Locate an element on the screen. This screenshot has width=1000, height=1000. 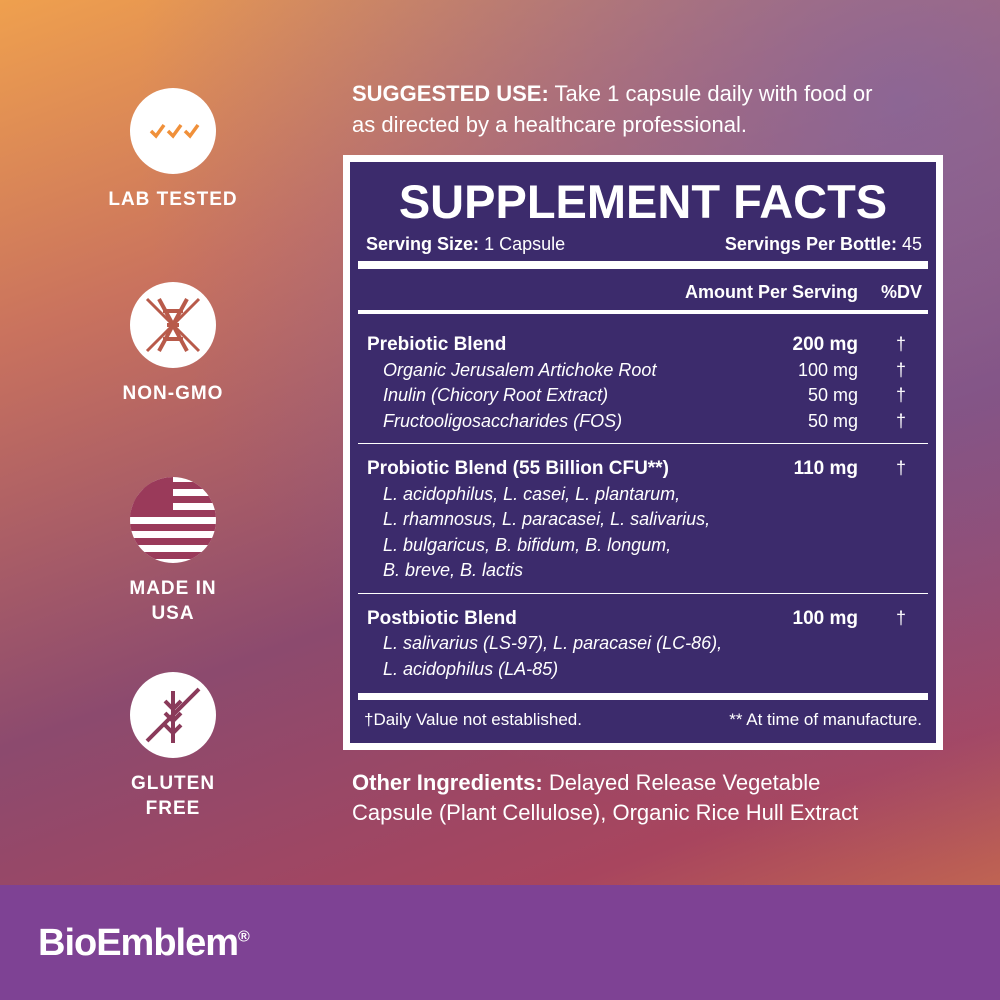
badge-label: MADE IN is located at coordinates (173, 588).